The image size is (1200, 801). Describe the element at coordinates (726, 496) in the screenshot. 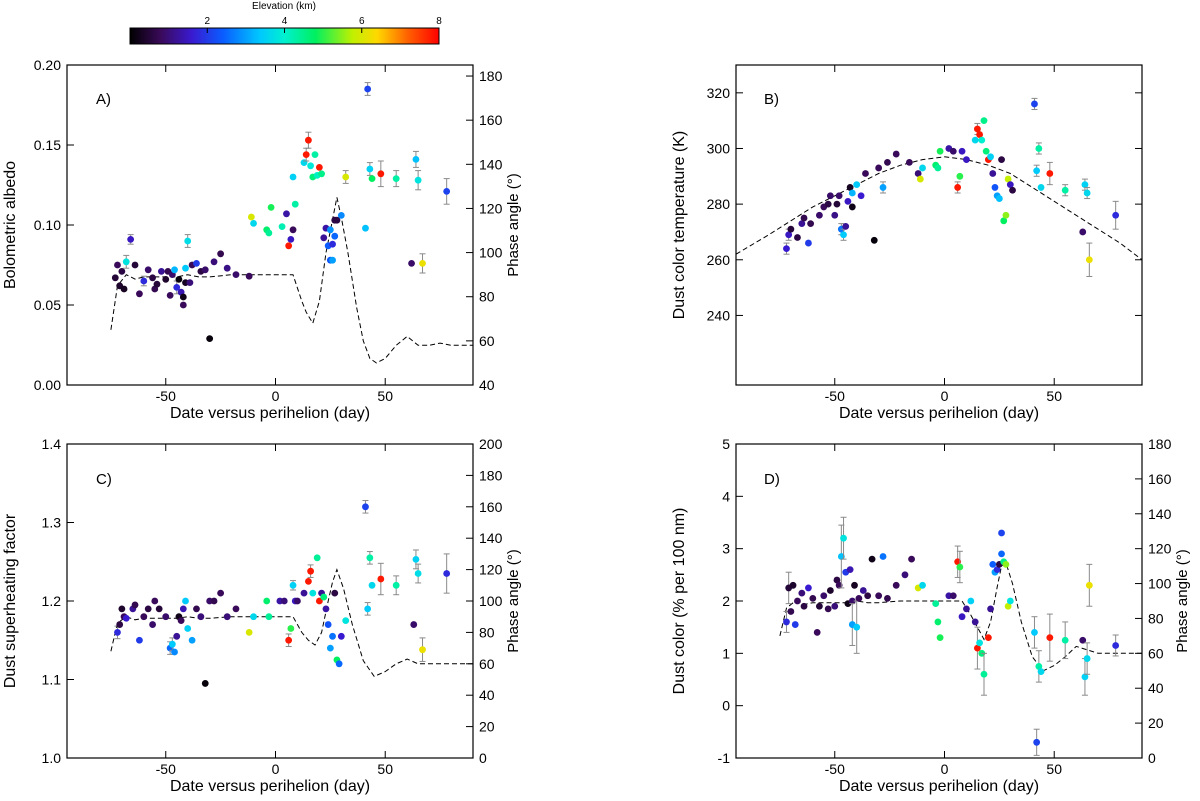

I see `y-tick-label: 4` at that location.